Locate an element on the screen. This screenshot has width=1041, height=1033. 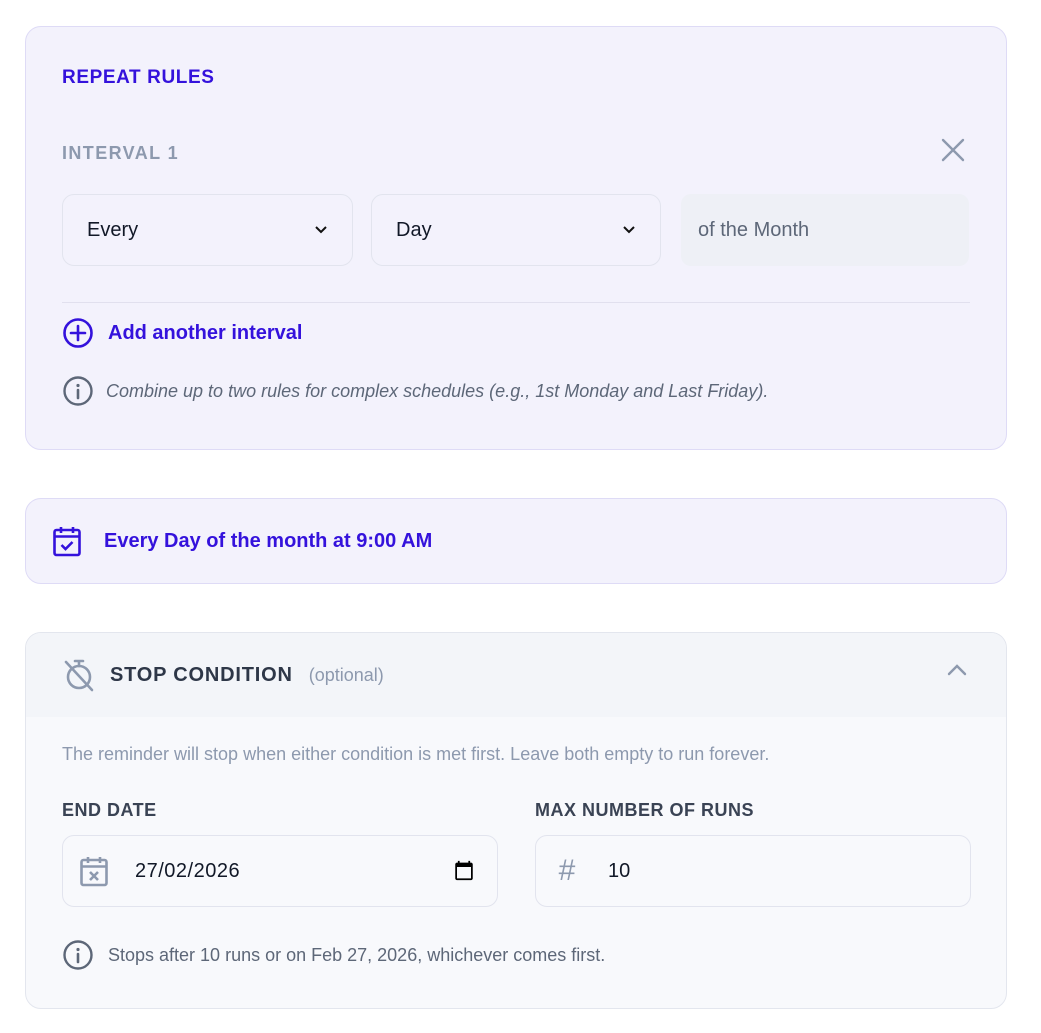
end-date-label: END DATE is located at coordinates (109, 810).